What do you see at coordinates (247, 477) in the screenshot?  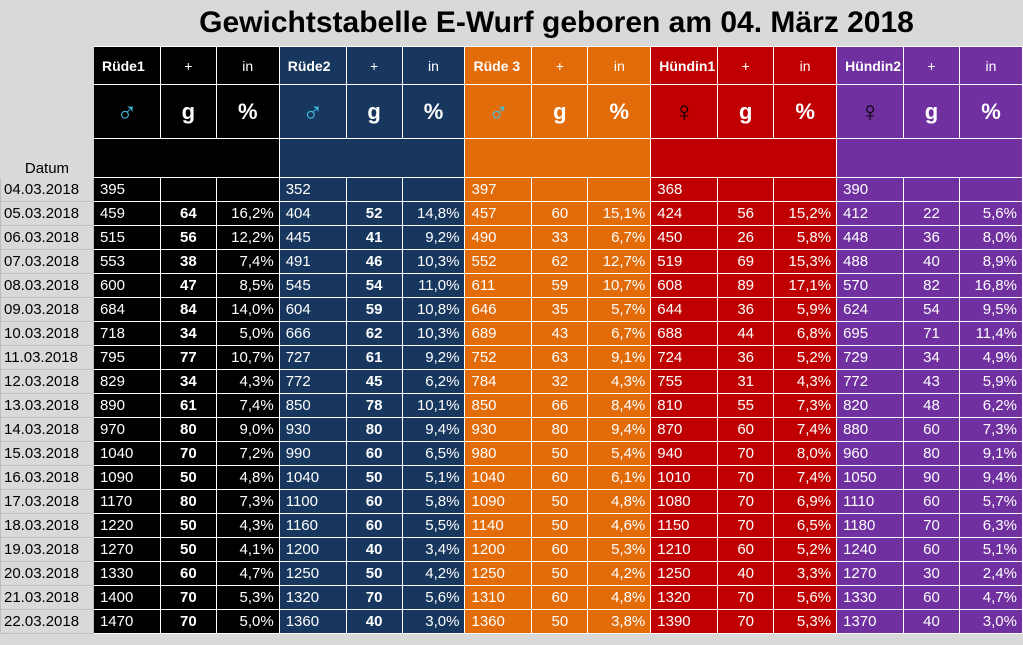 I see `percent-cell: 4,8%` at bounding box center [247, 477].